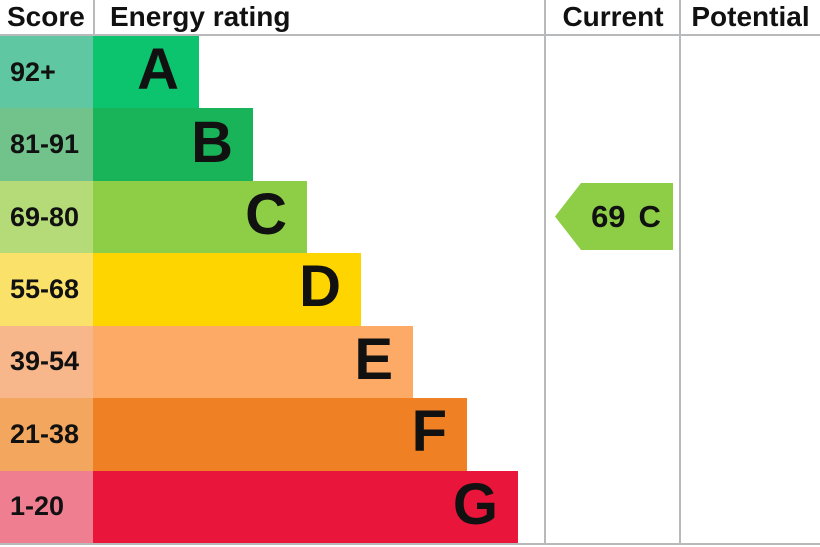  I want to click on score-range-d: 55-68, so click(46, 289).